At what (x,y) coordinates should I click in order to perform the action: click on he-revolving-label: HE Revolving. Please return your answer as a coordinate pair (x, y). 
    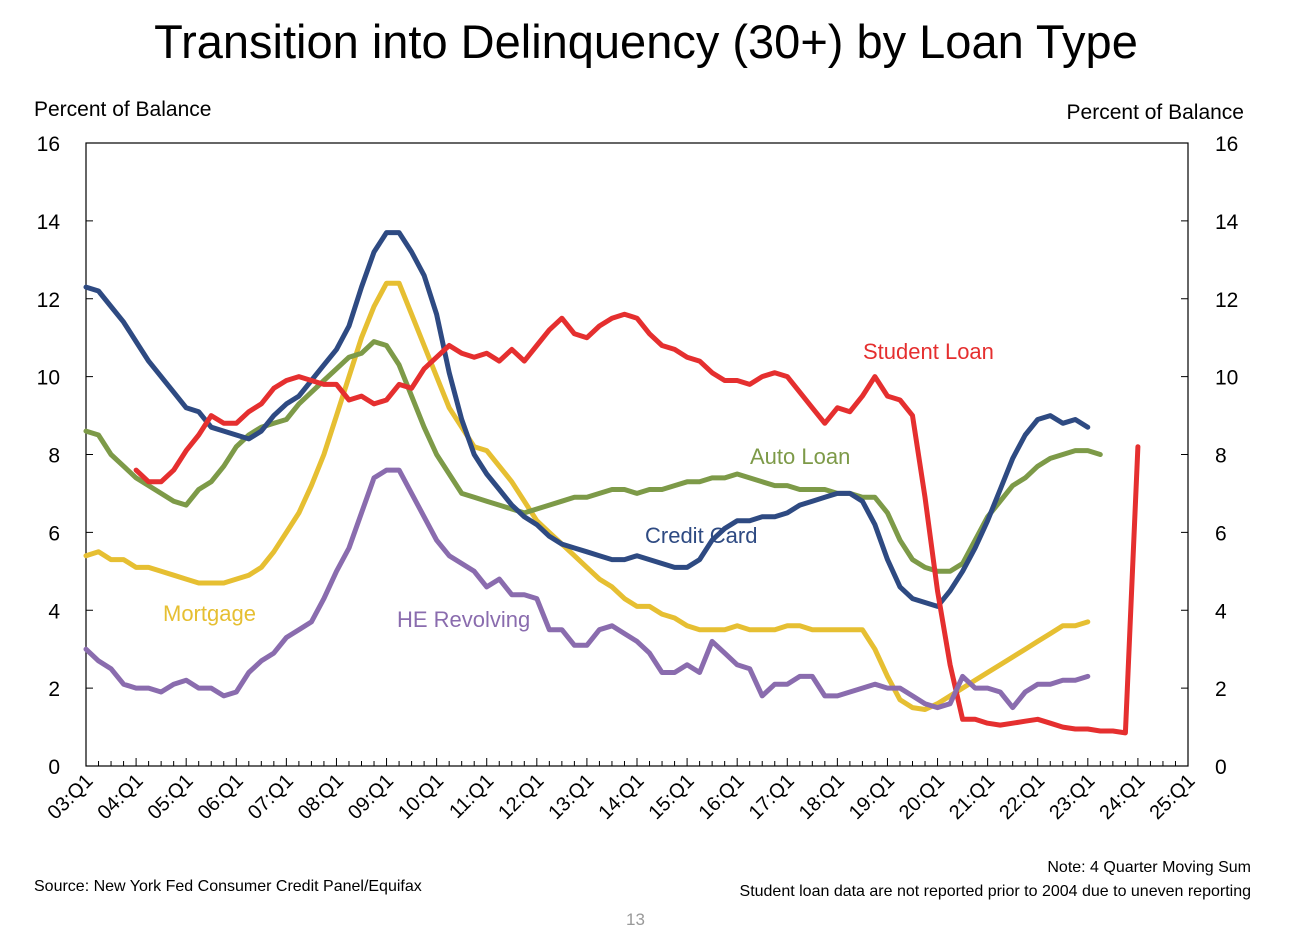
    Looking at the image, I should click on (463, 619).